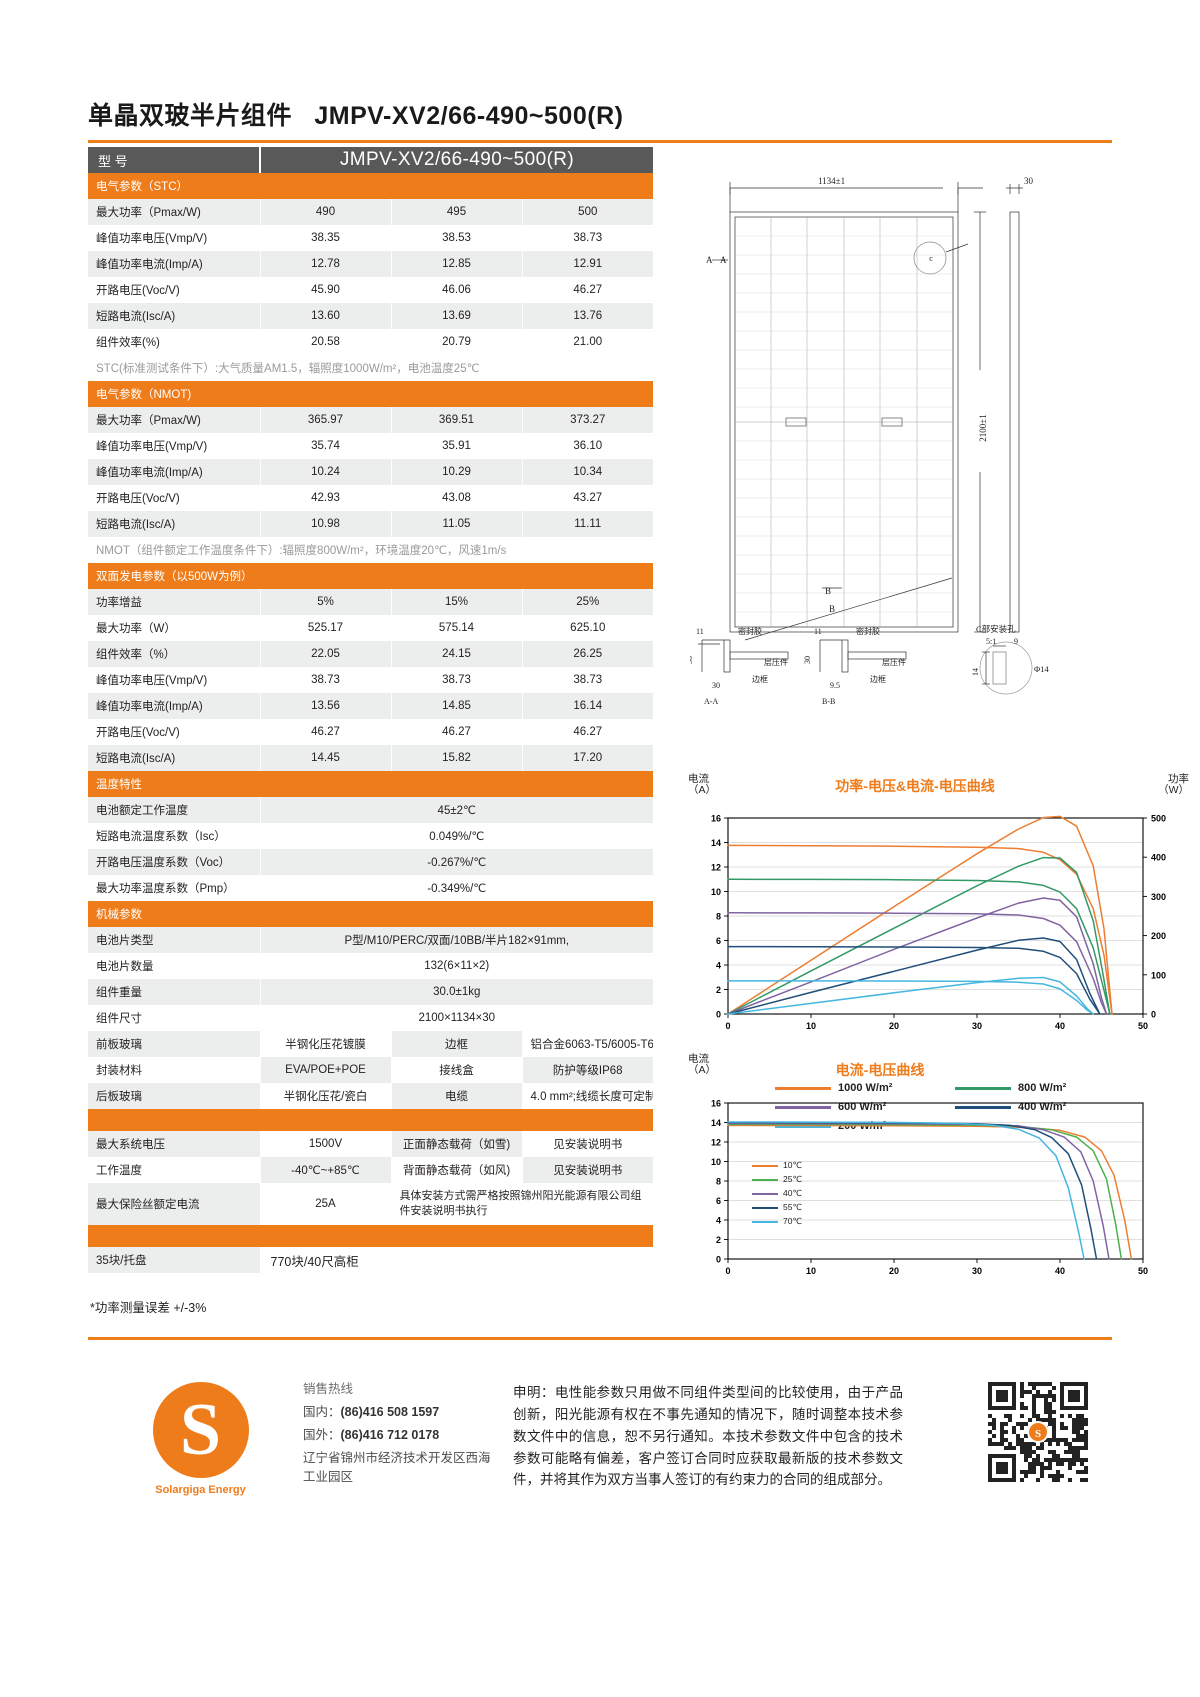 This screenshot has height=1697, width=1200. Describe the element at coordinates (371, 862) in the screenshot. I see `table-row: 开路电压温度系数（Voc） -0.267%/℃` at that location.